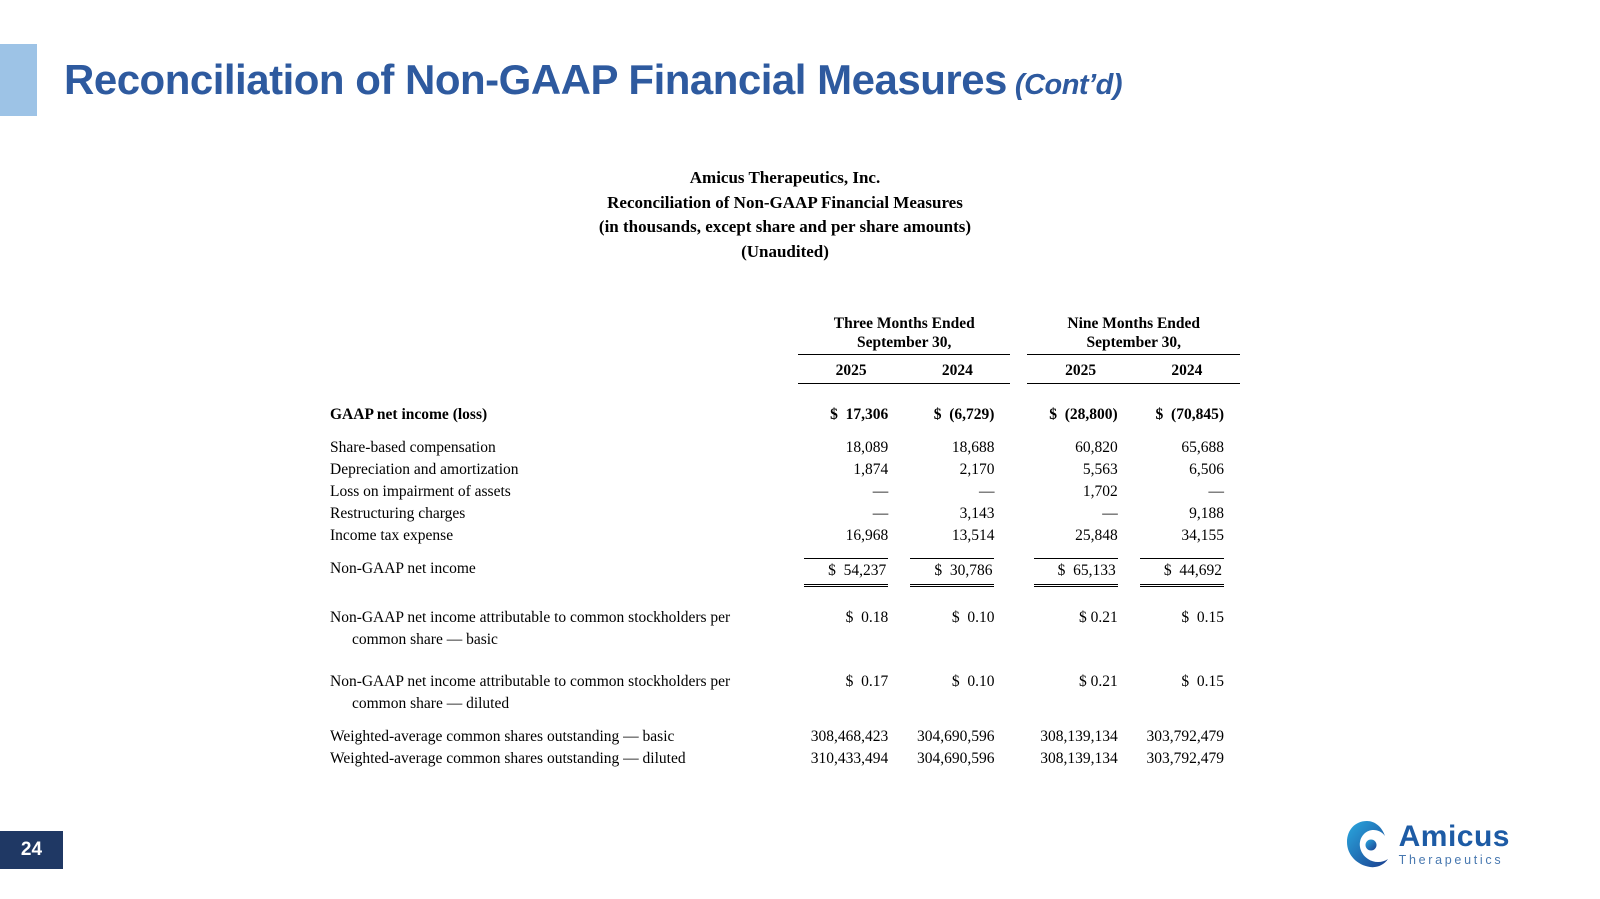  I want to click on row-label-line1: Income tax expense, so click(392, 535).